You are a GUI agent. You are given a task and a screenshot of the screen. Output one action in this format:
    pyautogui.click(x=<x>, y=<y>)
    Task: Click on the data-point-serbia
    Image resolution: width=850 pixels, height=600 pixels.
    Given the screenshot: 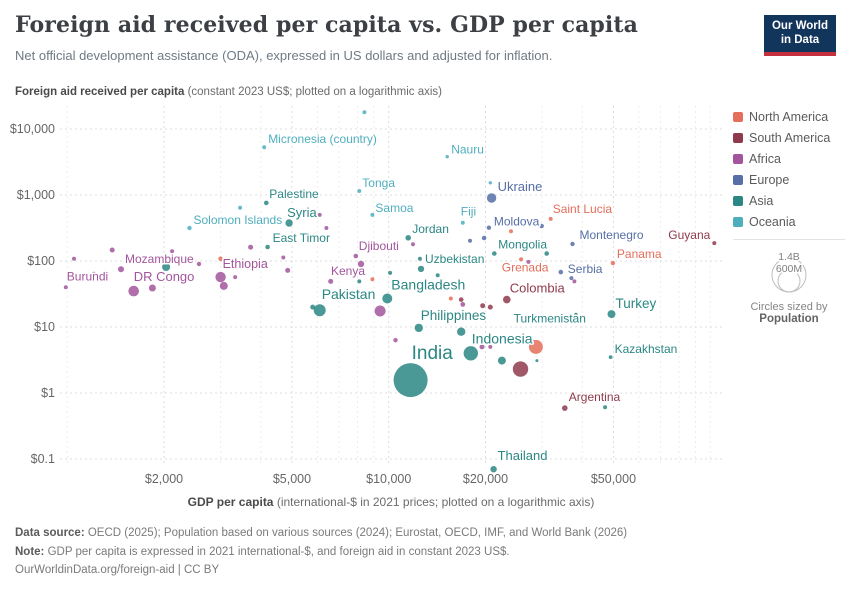 What is the action you would take?
    pyautogui.click(x=561, y=272)
    